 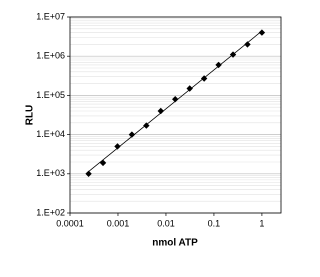 What do you see at coordinates (118, 223) in the screenshot?
I see `x-tick-label: 0.001` at bounding box center [118, 223].